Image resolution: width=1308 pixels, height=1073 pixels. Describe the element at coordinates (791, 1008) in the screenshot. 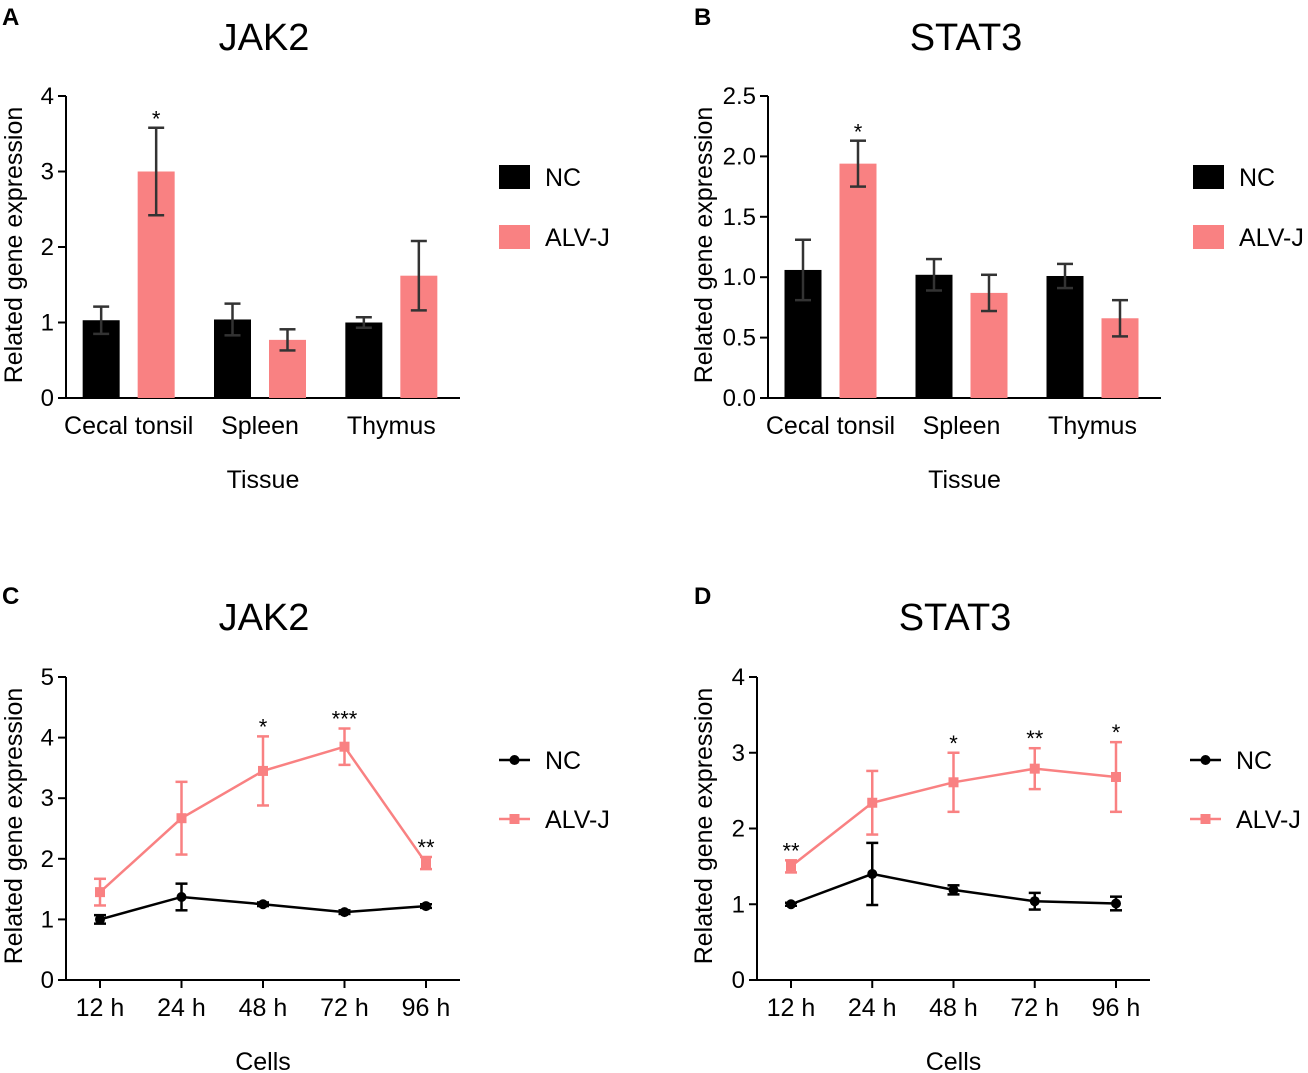

I see `category-label: 12 h` at that location.